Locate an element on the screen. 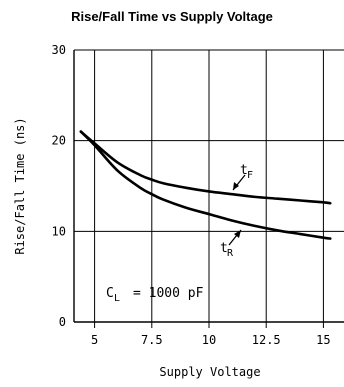 This screenshot has height=387, width=344. load-capacitance-annotation: C L = 1000 pF is located at coordinates (155, 295).